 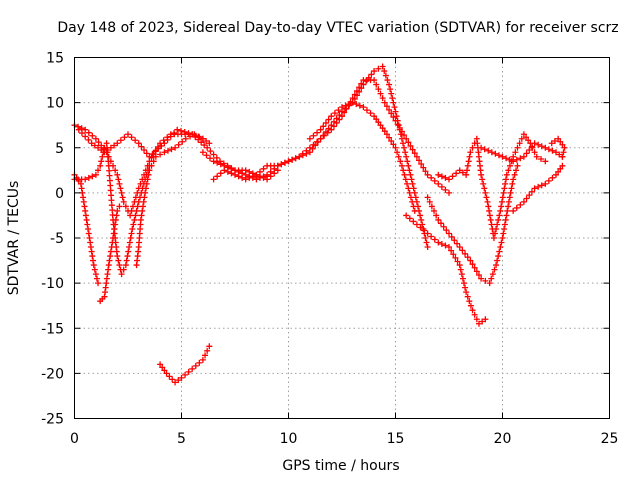 What do you see at coordinates (14, 238) in the screenshot?
I see `y-axis-label: SDTVAR / TECUs` at bounding box center [14, 238].